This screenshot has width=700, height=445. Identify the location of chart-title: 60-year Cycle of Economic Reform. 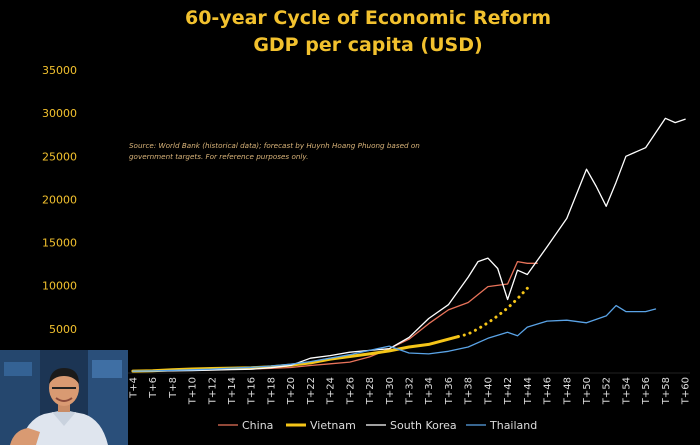
(368, 18).